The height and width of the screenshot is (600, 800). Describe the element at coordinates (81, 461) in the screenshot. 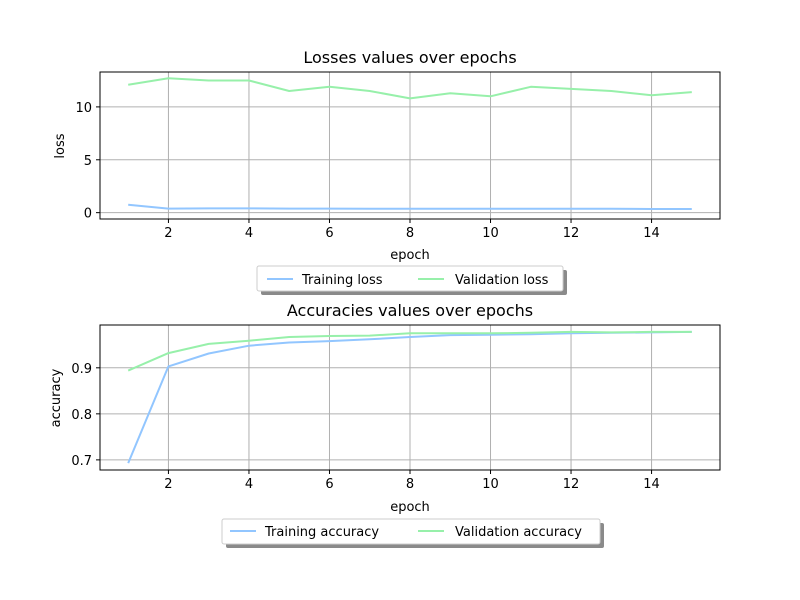

I see `y-tick-label: 0.7` at that location.